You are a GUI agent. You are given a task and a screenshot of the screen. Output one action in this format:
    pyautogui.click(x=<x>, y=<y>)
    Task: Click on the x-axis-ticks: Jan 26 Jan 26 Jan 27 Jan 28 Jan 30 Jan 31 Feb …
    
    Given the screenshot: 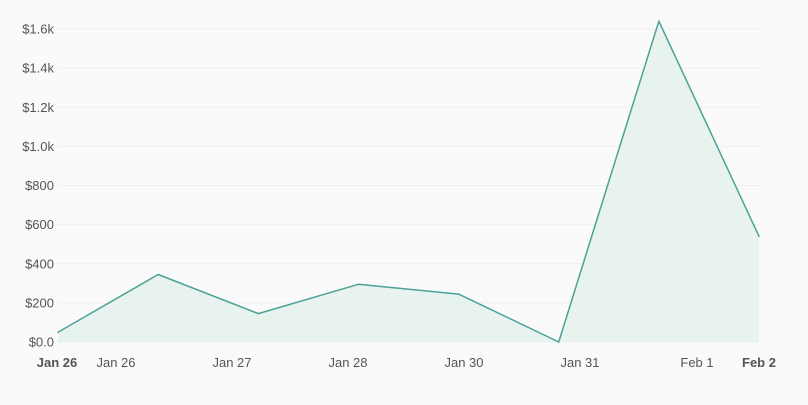 What is the action you would take?
    pyautogui.click(x=406, y=362)
    